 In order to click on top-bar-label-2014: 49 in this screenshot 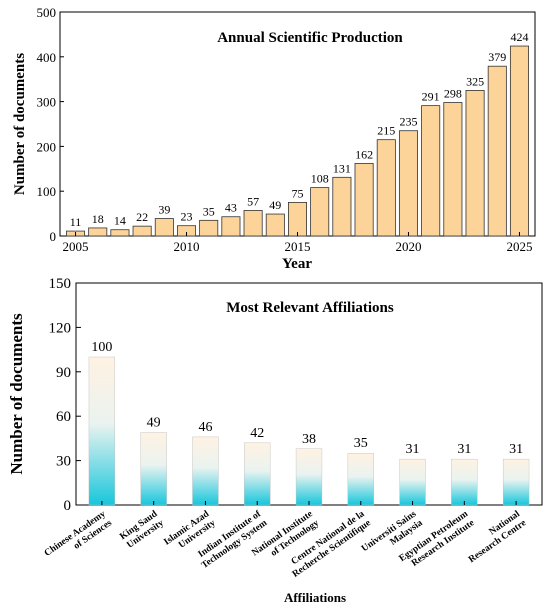, I will do `click(275, 205)`.